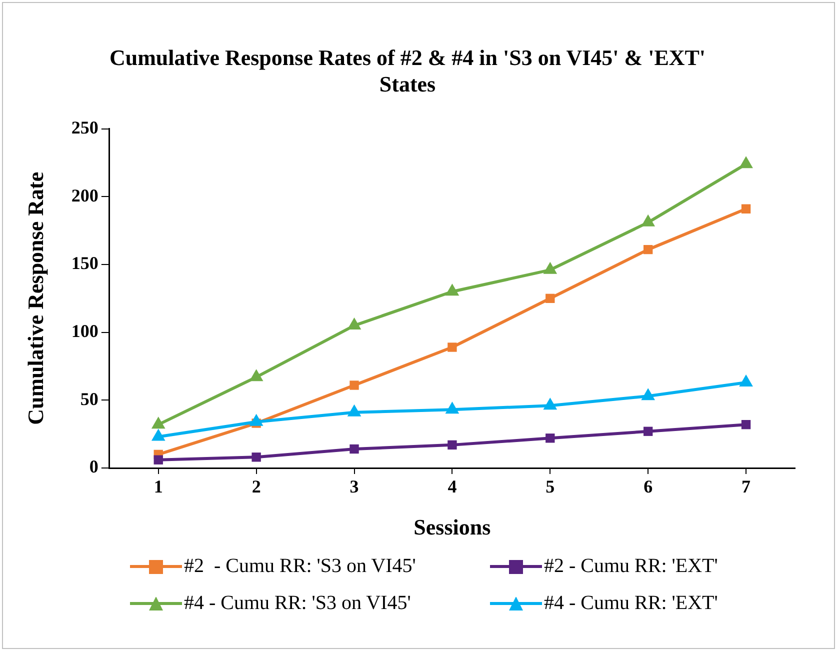 Image resolution: width=839 pixels, height=653 pixels. What do you see at coordinates (452, 486) in the screenshot?
I see `x-tick-label: 4` at bounding box center [452, 486].